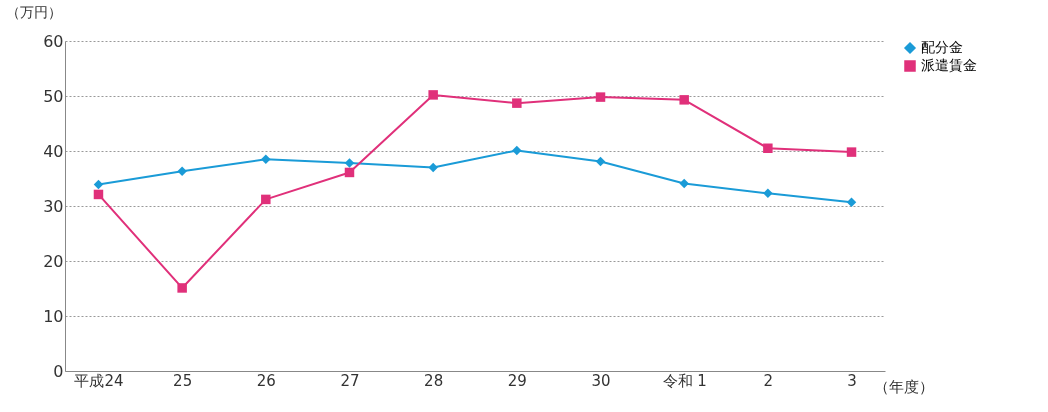 The image size is (1048, 412). Describe the element at coordinates (903, 386) in the screenshot. I see `x-axis-title: （年度）` at that location.